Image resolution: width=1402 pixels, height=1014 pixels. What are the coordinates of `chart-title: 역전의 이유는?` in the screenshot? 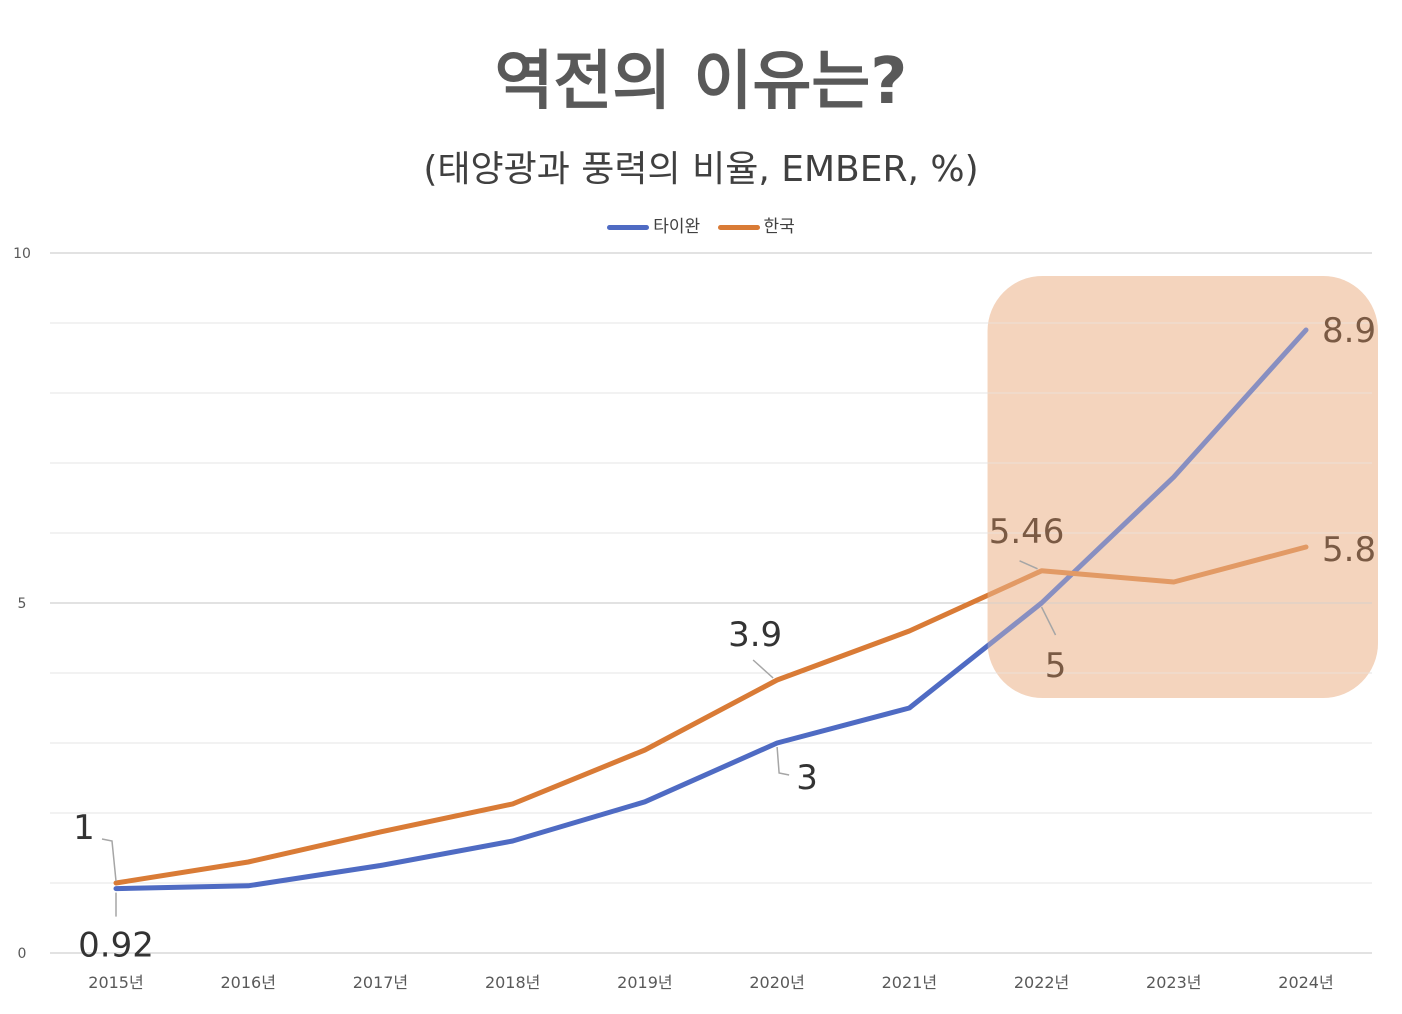 It's located at (701, 82).